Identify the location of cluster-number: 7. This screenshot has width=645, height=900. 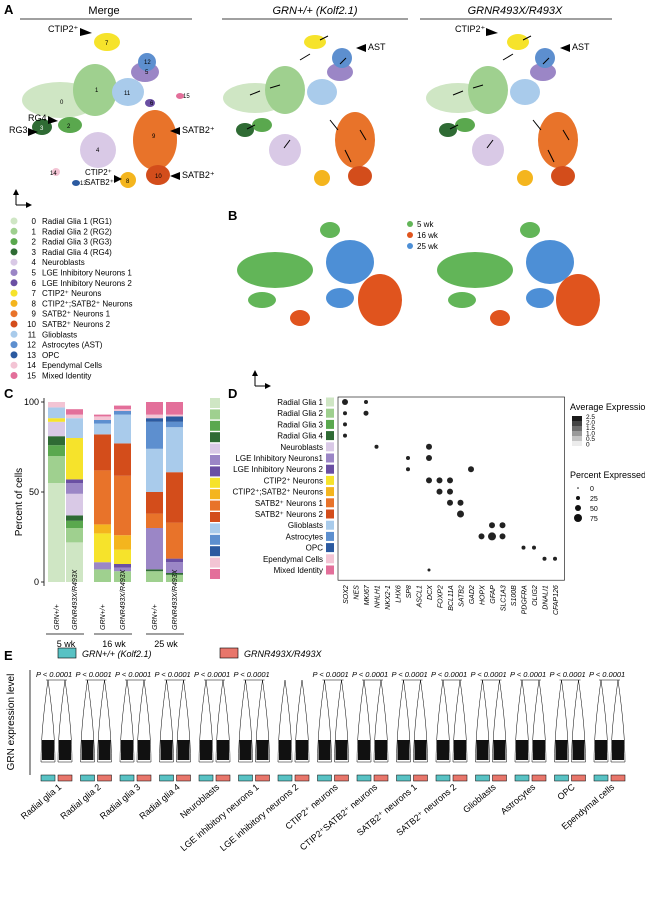
(107, 44).